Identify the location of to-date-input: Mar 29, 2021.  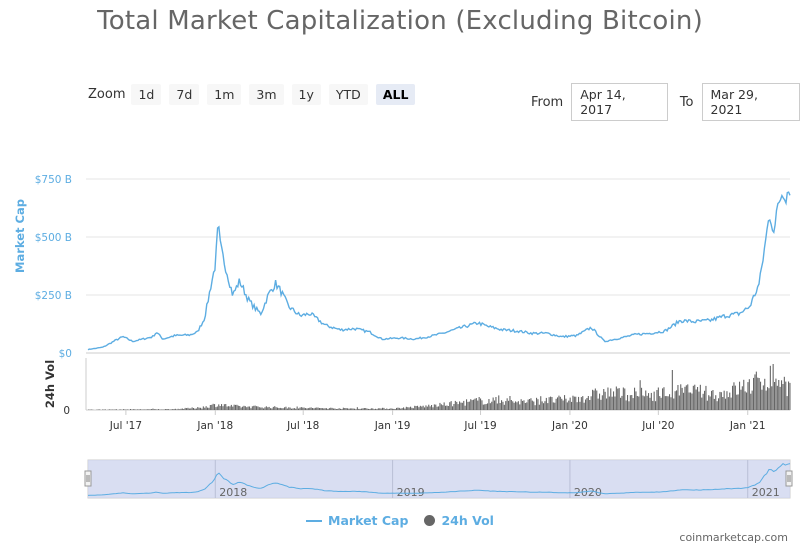
(750, 102).